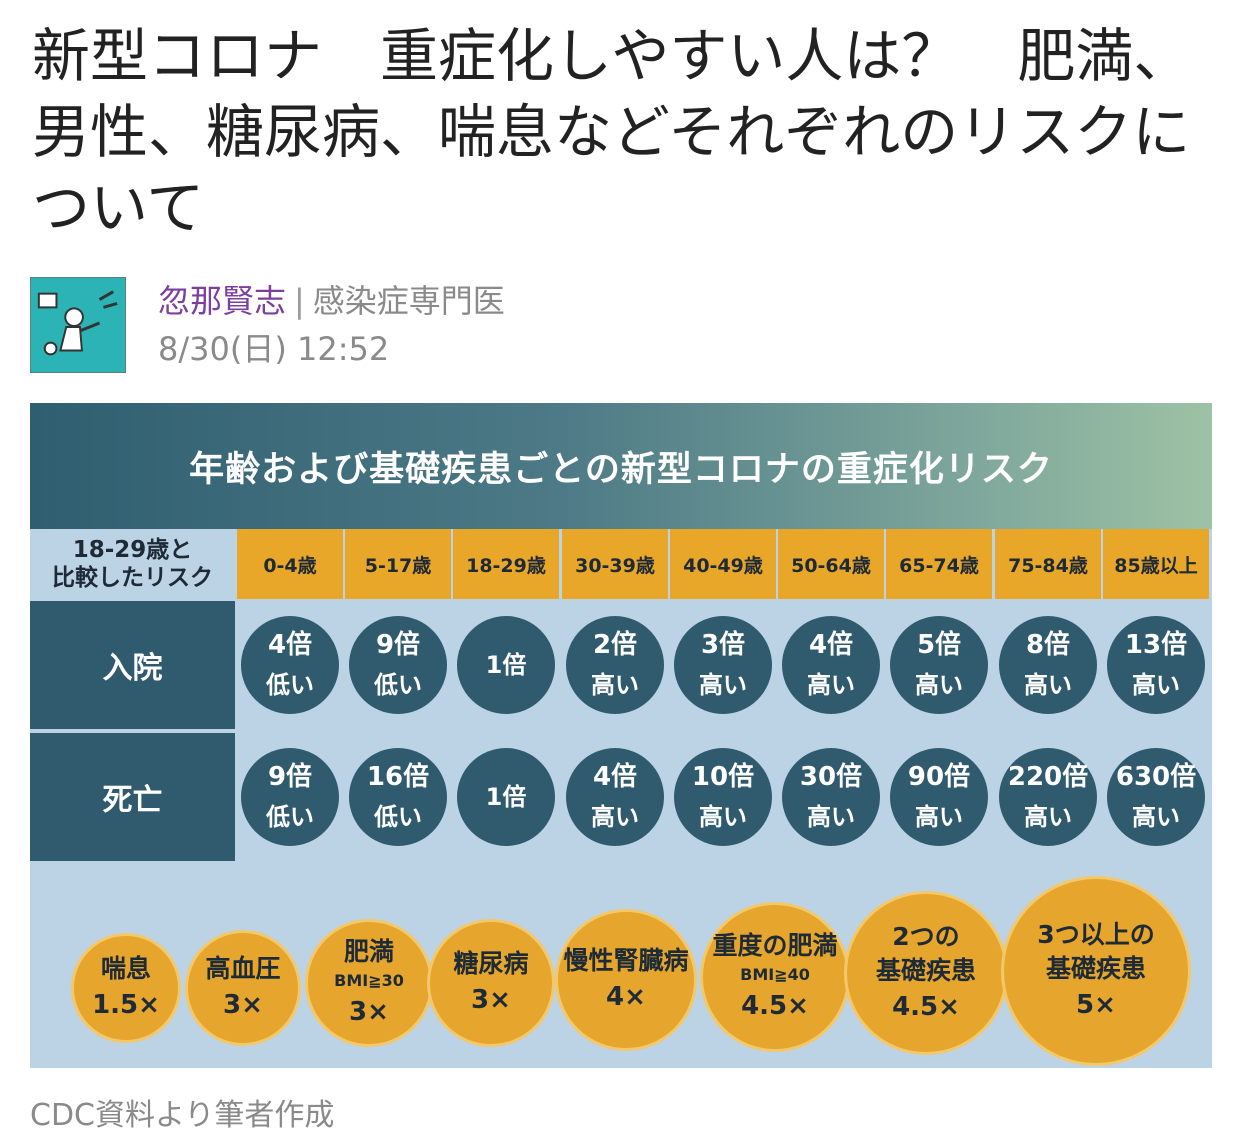 Image resolution: width=1242 pixels, height=1143 pixels. Describe the element at coordinates (626, 960) in the screenshot. I see `condition-name: 慢性腎臓病` at that location.